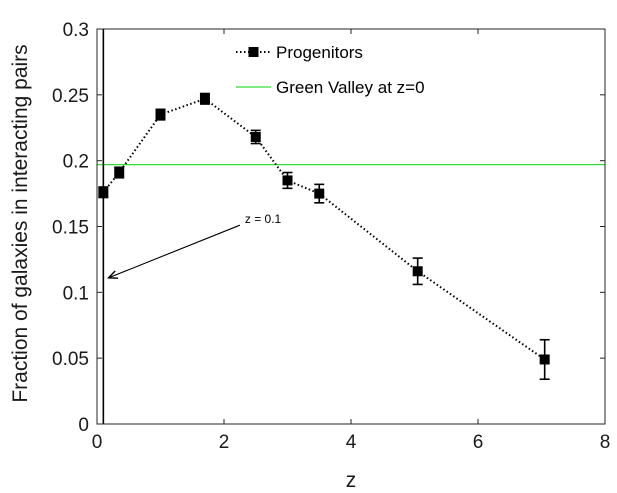  Describe the element at coordinates (174, 251) in the screenshot. I see `annotation-arrow` at that location.